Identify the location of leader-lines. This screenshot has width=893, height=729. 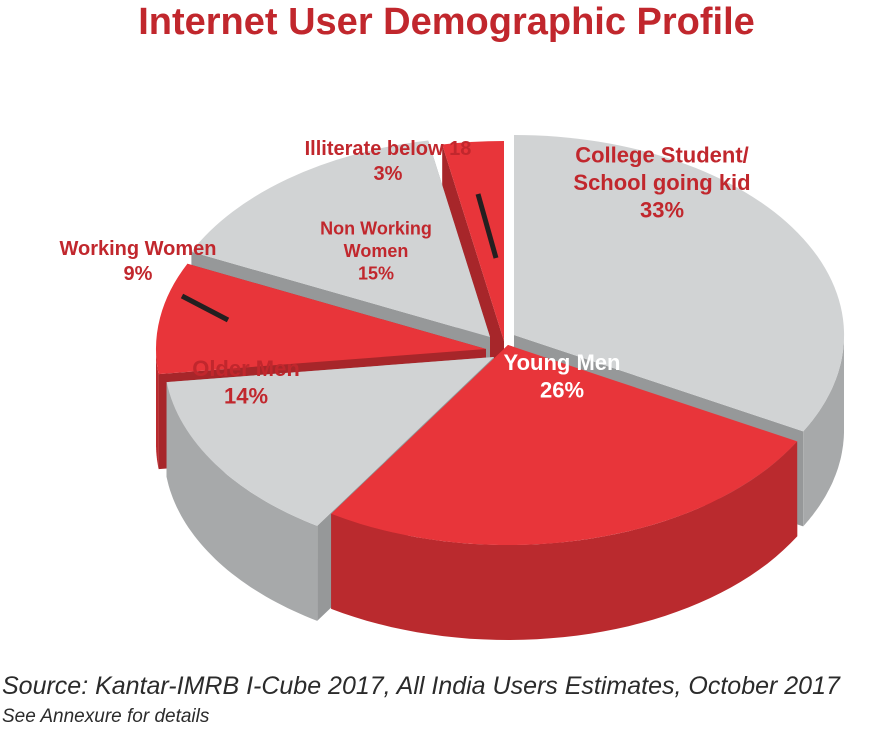
(339, 258).